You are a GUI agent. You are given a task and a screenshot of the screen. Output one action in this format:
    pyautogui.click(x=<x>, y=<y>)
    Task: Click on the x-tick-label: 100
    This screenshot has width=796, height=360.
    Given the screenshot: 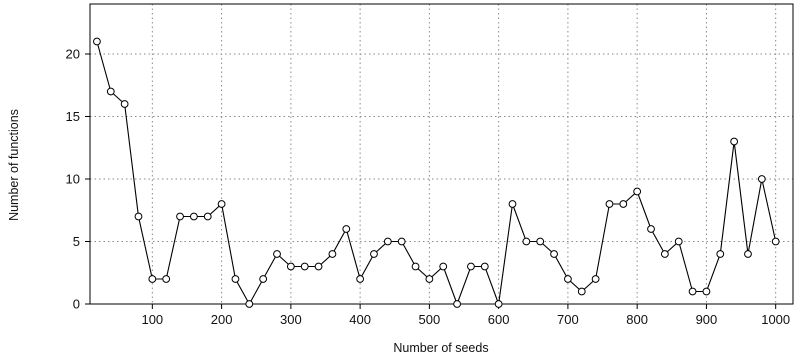 What is the action you would take?
    pyautogui.click(x=152, y=319)
    